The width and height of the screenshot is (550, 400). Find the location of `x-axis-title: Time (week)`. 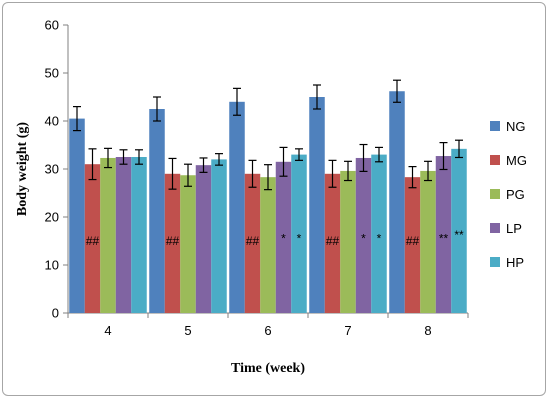

x-axis-title: Time (week) is located at coordinates (268, 368).